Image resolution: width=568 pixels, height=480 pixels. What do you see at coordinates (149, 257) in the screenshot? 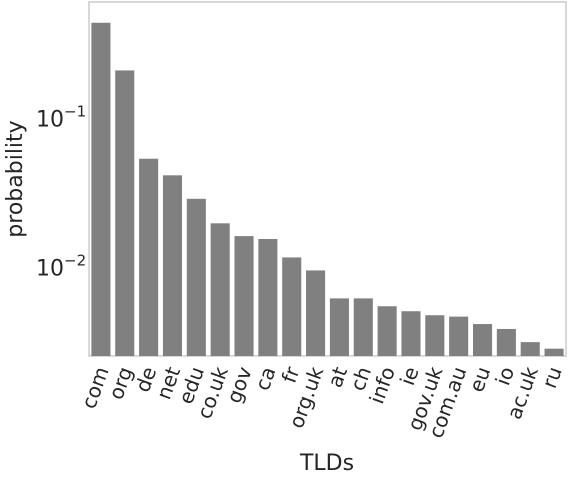
I see `bar-de` at bounding box center [149, 257].